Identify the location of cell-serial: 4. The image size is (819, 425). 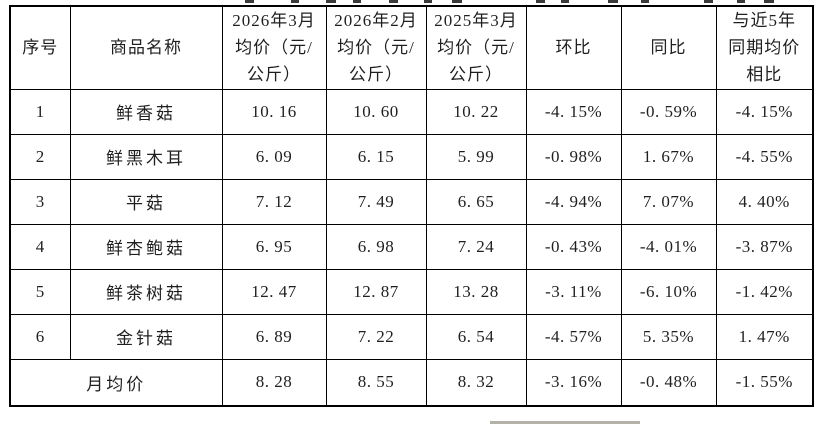
(40, 246).